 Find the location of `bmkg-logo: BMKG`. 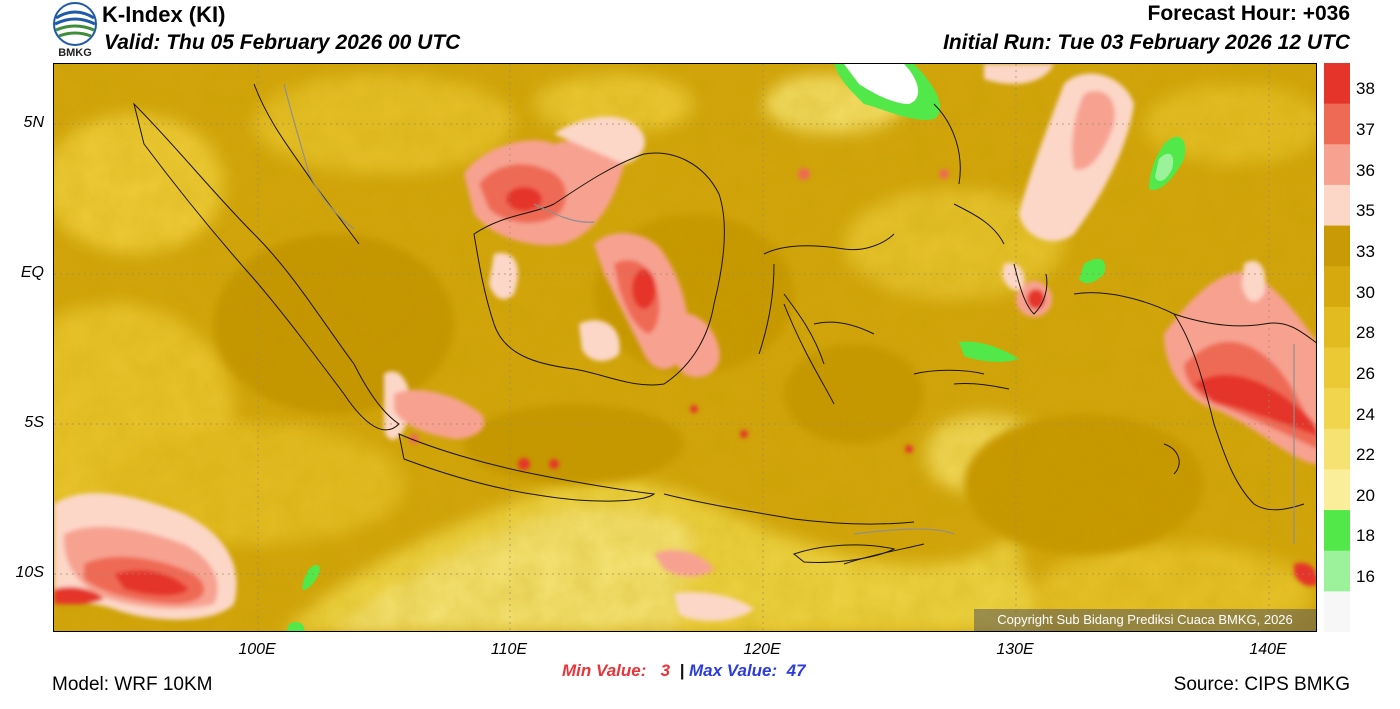

bmkg-logo: BMKG is located at coordinates (75, 31).